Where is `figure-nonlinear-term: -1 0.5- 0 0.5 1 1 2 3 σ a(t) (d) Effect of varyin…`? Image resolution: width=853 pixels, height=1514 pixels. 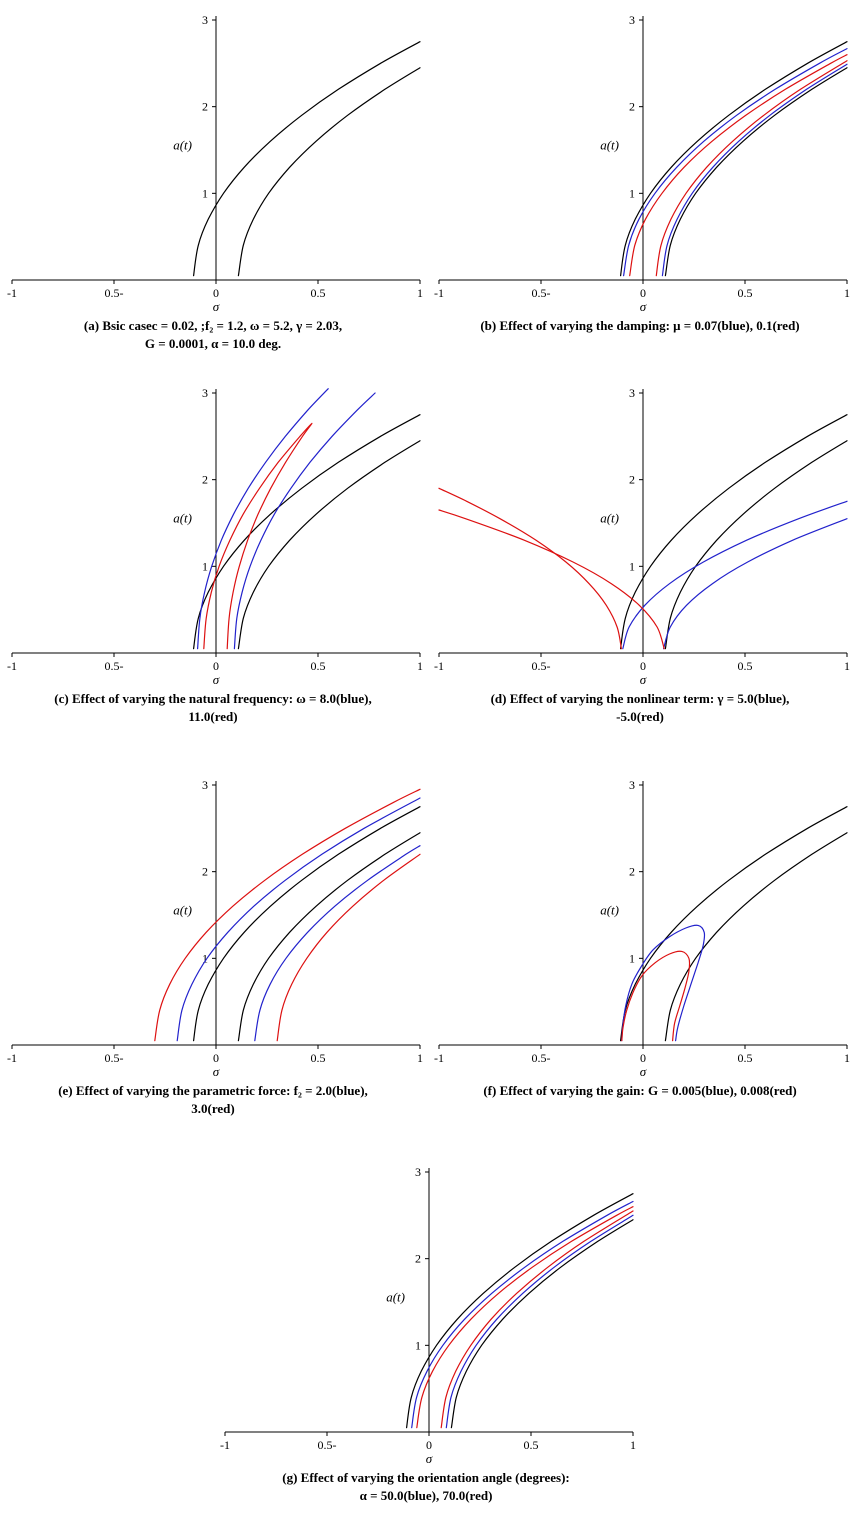 figure-nonlinear-term: -1 0.5- 0 0.5 1 1 2 3 σ a(t) (d) Effect of varyin… is located at coordinates (640, 554).